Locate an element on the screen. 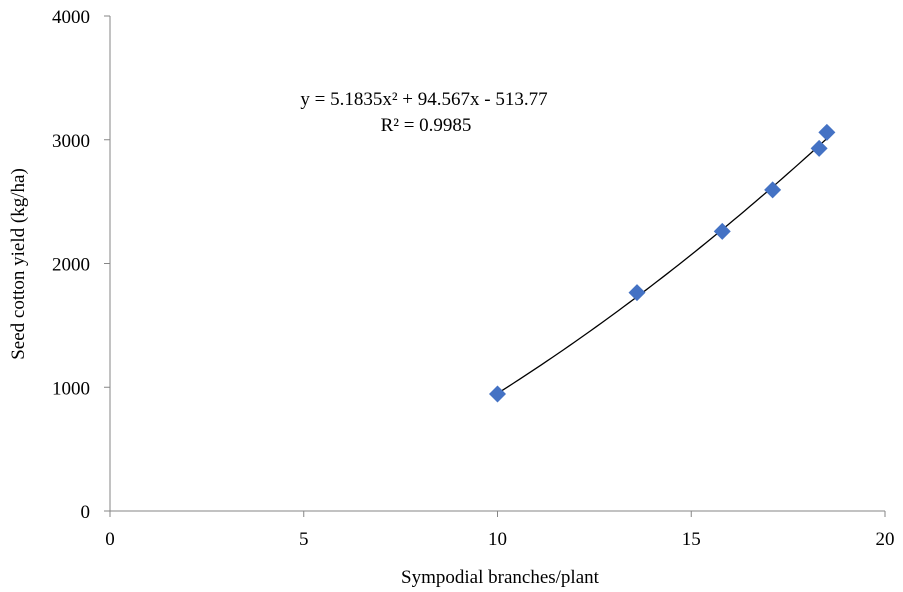 The width and height of the screenshot is (903, 592). x-tick-label: 10 is located at coordinates (497, 539).